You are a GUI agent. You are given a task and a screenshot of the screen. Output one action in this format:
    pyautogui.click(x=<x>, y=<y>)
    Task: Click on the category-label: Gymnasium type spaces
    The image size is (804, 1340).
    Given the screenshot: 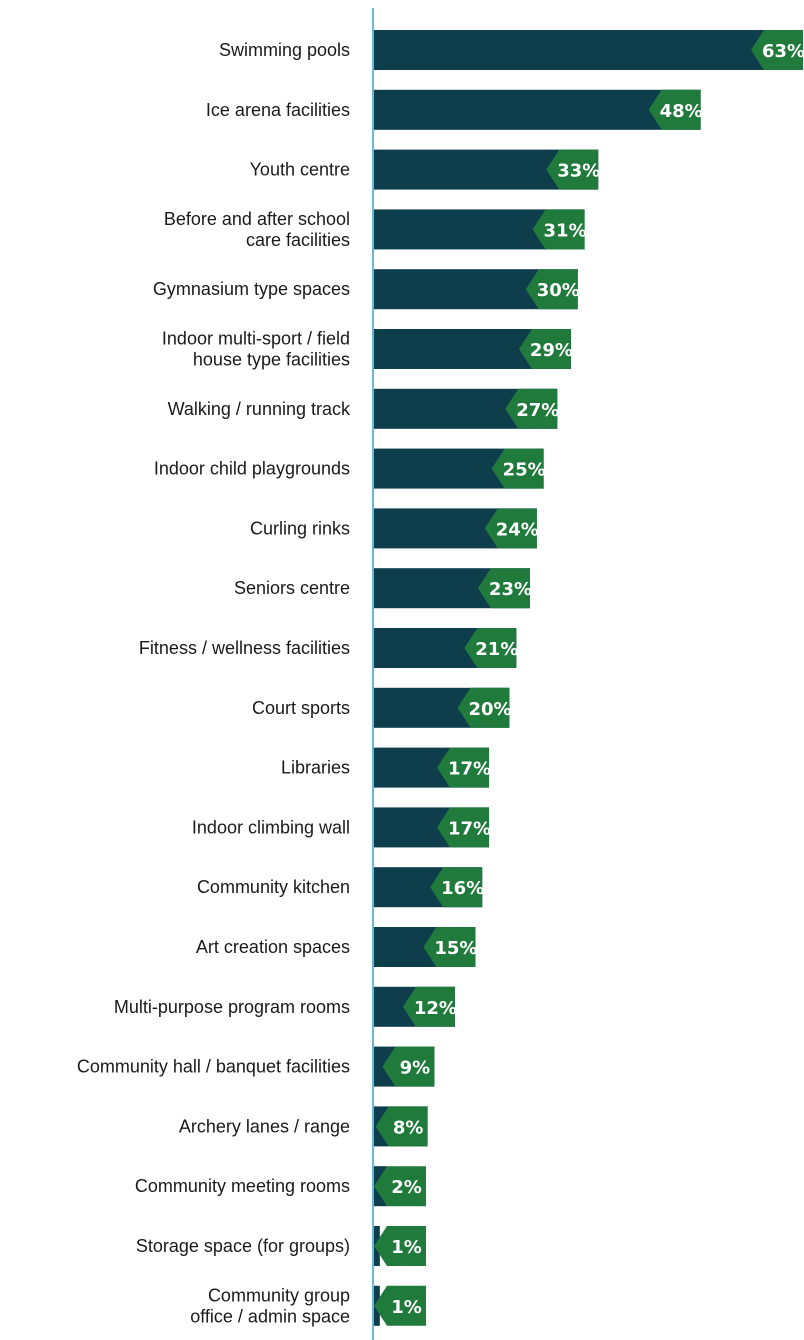 What is the action you would take?
    pyautogui.click(x=251, y=289)
    